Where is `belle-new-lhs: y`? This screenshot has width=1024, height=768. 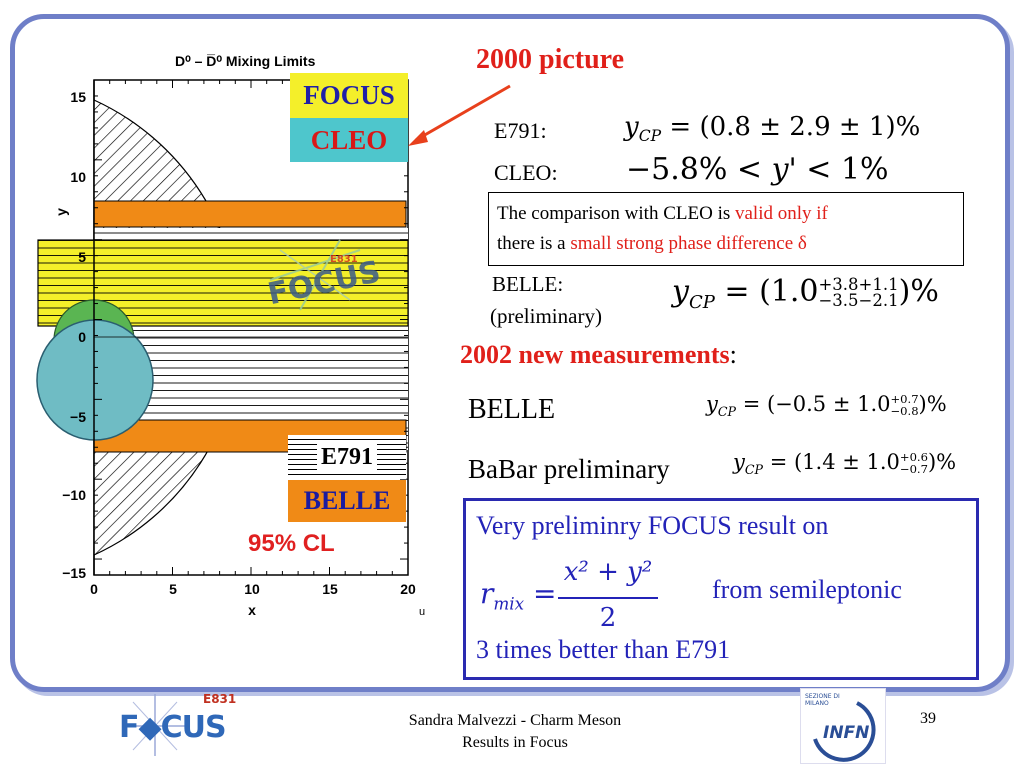
belle-new-lhs: y is located at coordinates (712, 404).